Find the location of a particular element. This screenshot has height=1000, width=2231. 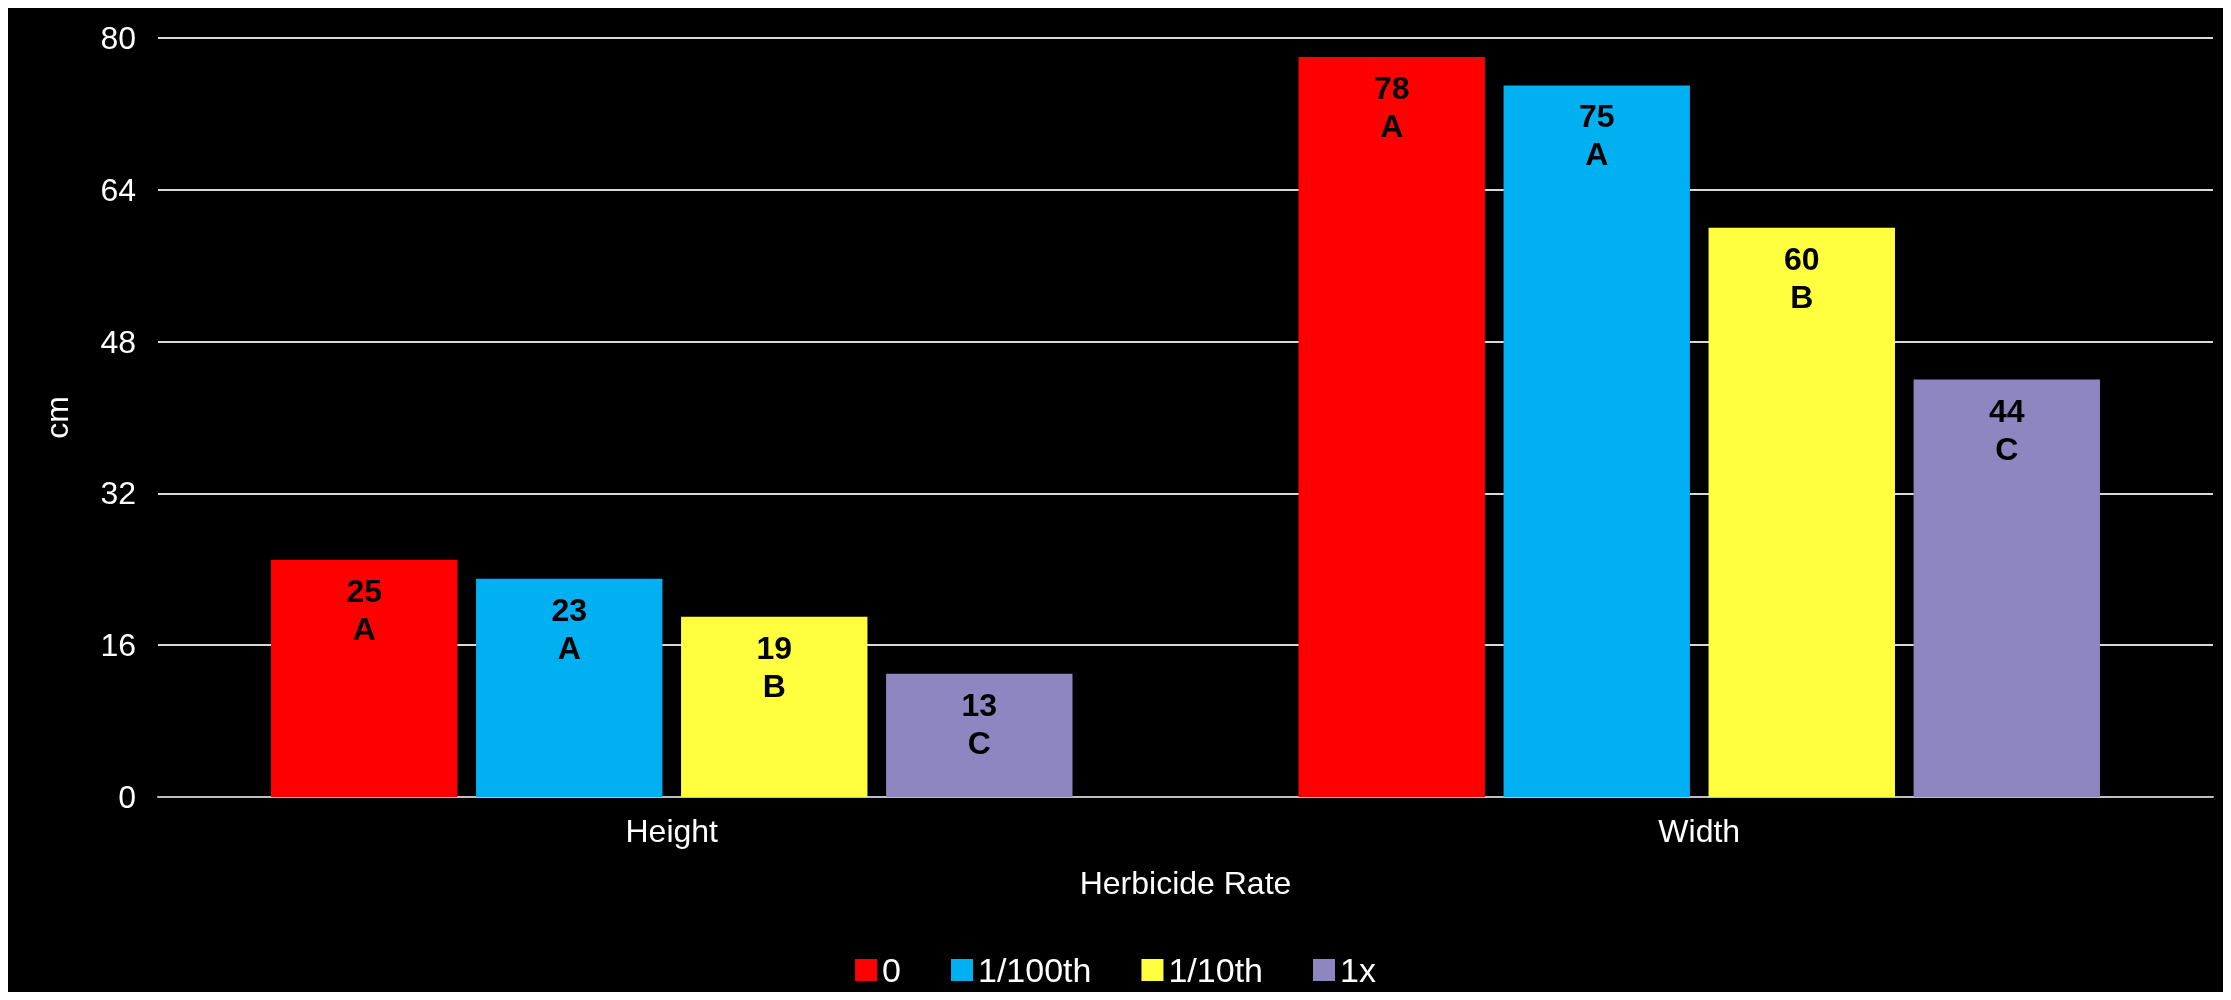

x-axis-title: Herbicide Rate is located at coordinates (1185, 883).